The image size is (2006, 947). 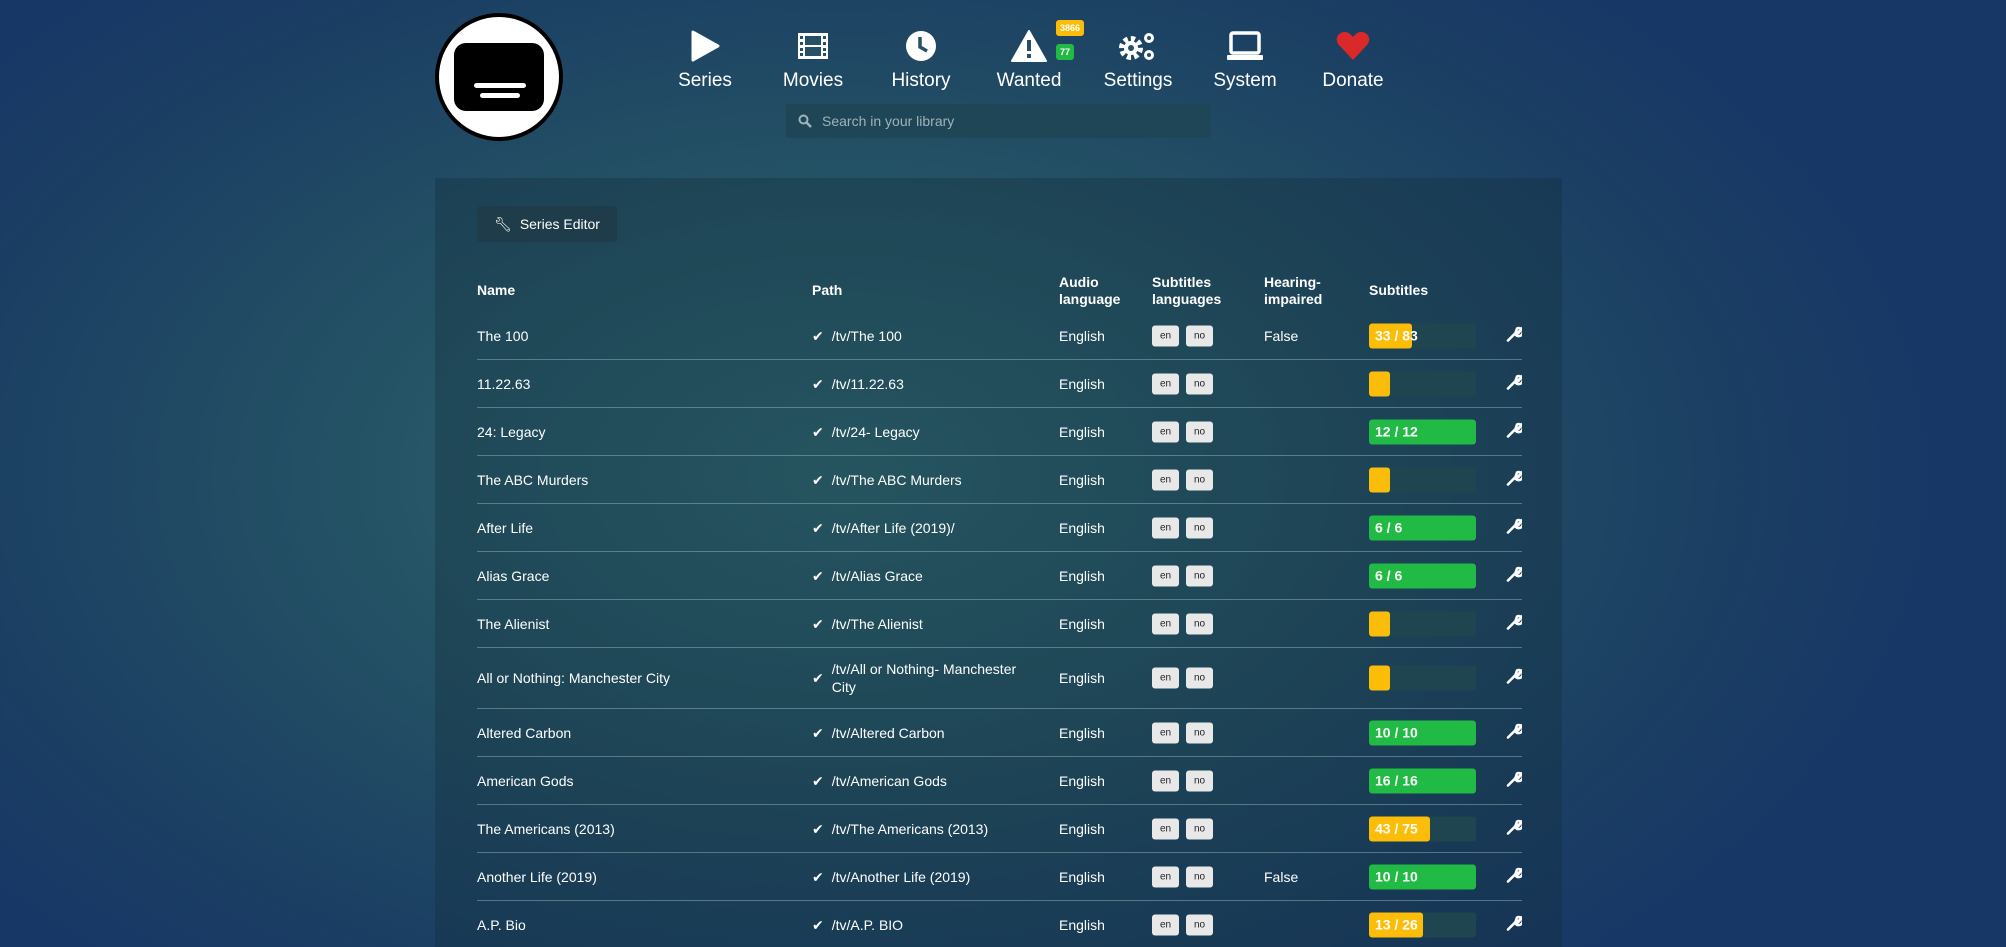 I want to click on header-audio: Audio language, so click(x=1090, y=290).